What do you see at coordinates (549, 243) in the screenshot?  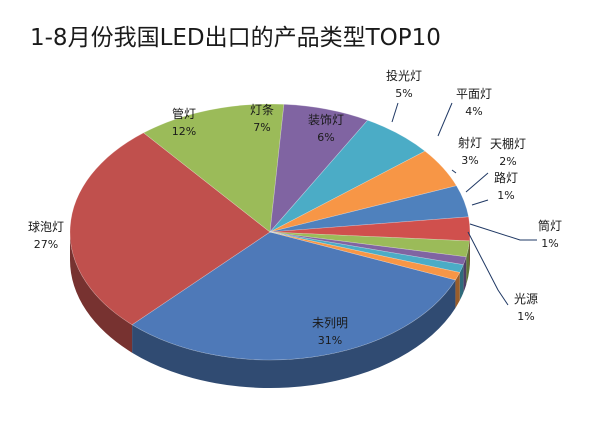 I see `slice-percent-11: 1%` at bounding box center [549, 243].